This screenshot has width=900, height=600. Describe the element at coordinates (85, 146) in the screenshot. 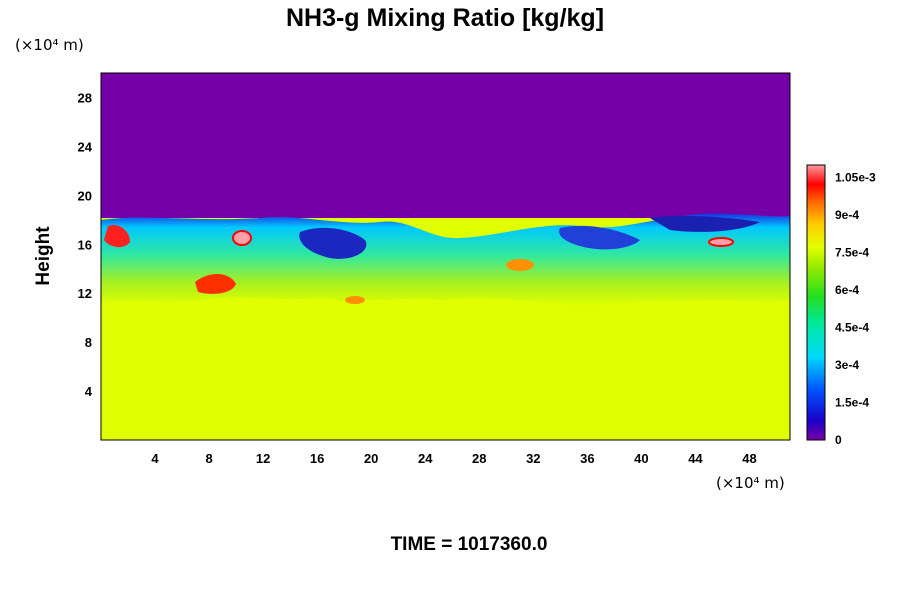

I see `y-tick-label: 24` at that location.